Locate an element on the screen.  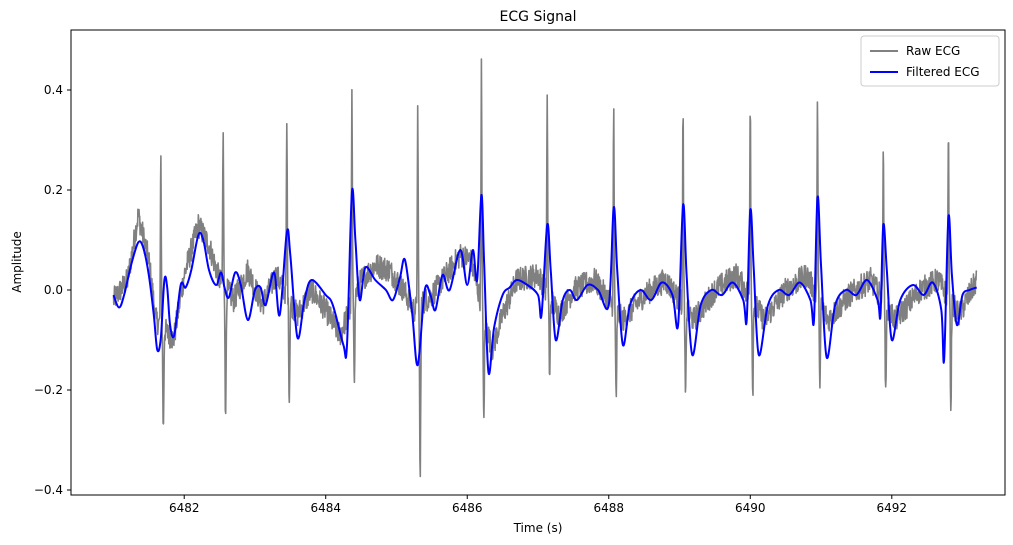
x-tick-label: 6490 is located at coordinates (750, 508).